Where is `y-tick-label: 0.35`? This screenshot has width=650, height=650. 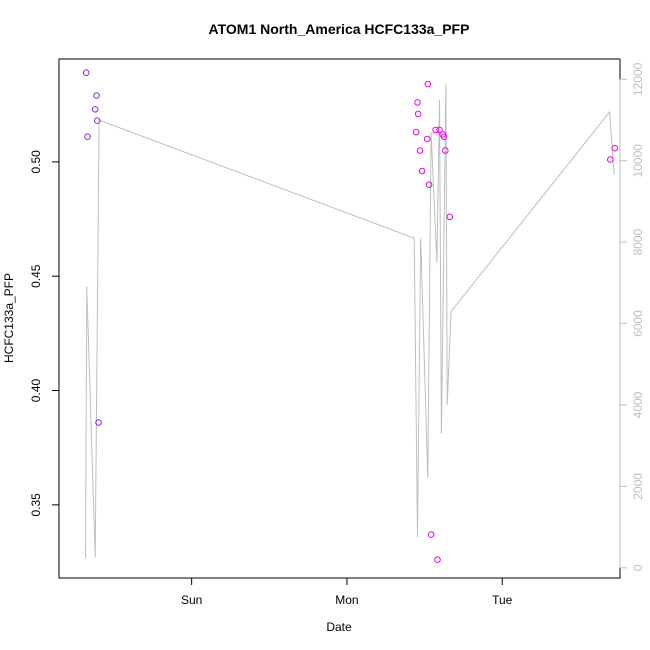 y-tick-label: 0.35 is located at coordinates (36, 505).